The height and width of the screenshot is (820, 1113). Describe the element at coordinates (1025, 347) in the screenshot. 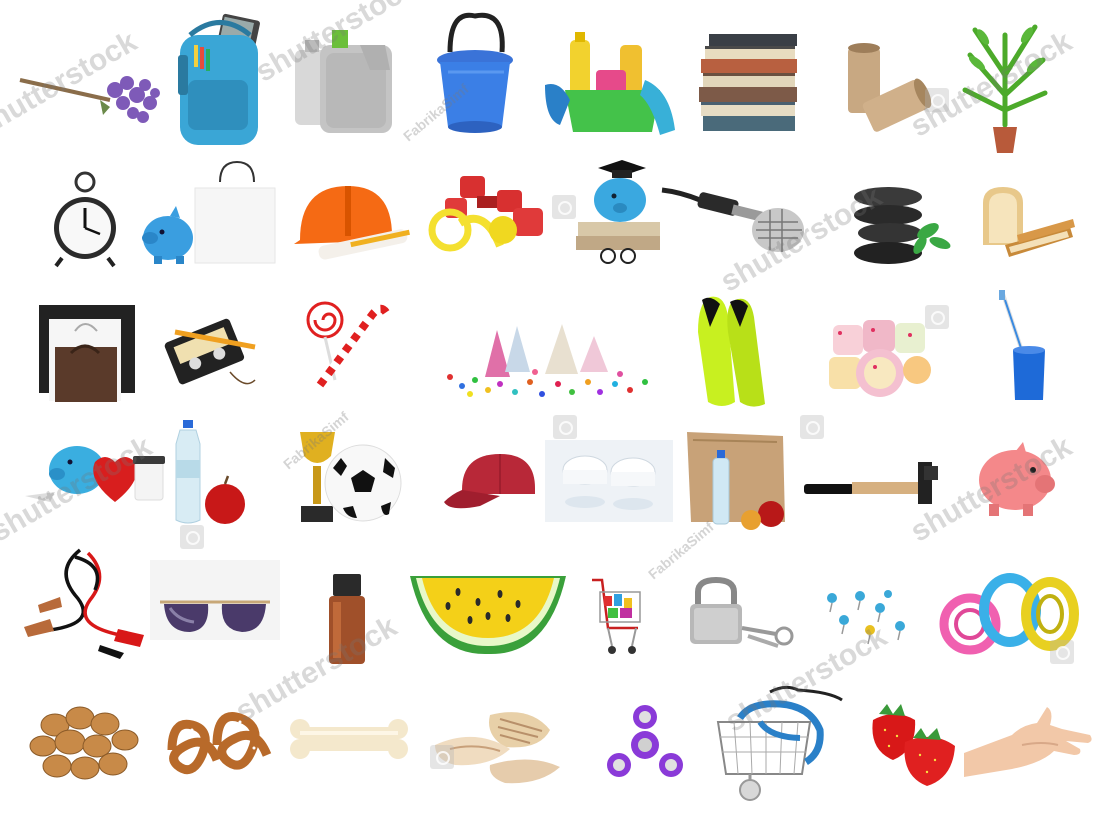

I see `toothbrush-in-cup` at that location.